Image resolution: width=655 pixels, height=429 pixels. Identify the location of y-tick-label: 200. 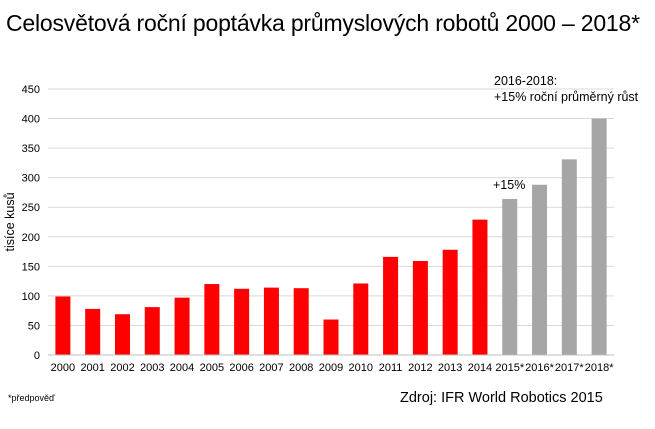
(31, 238).